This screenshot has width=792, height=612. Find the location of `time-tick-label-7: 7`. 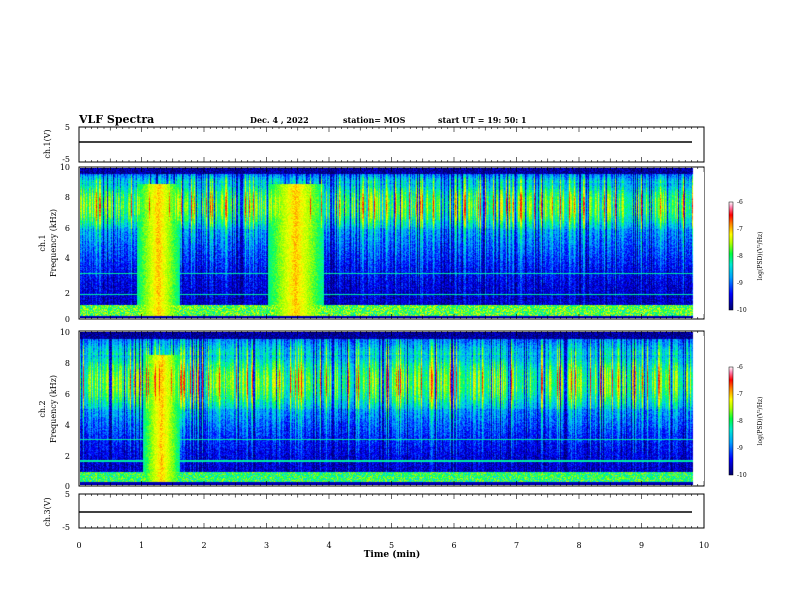

time-tick-label-7: 7 is located at coordinates (516, 545).